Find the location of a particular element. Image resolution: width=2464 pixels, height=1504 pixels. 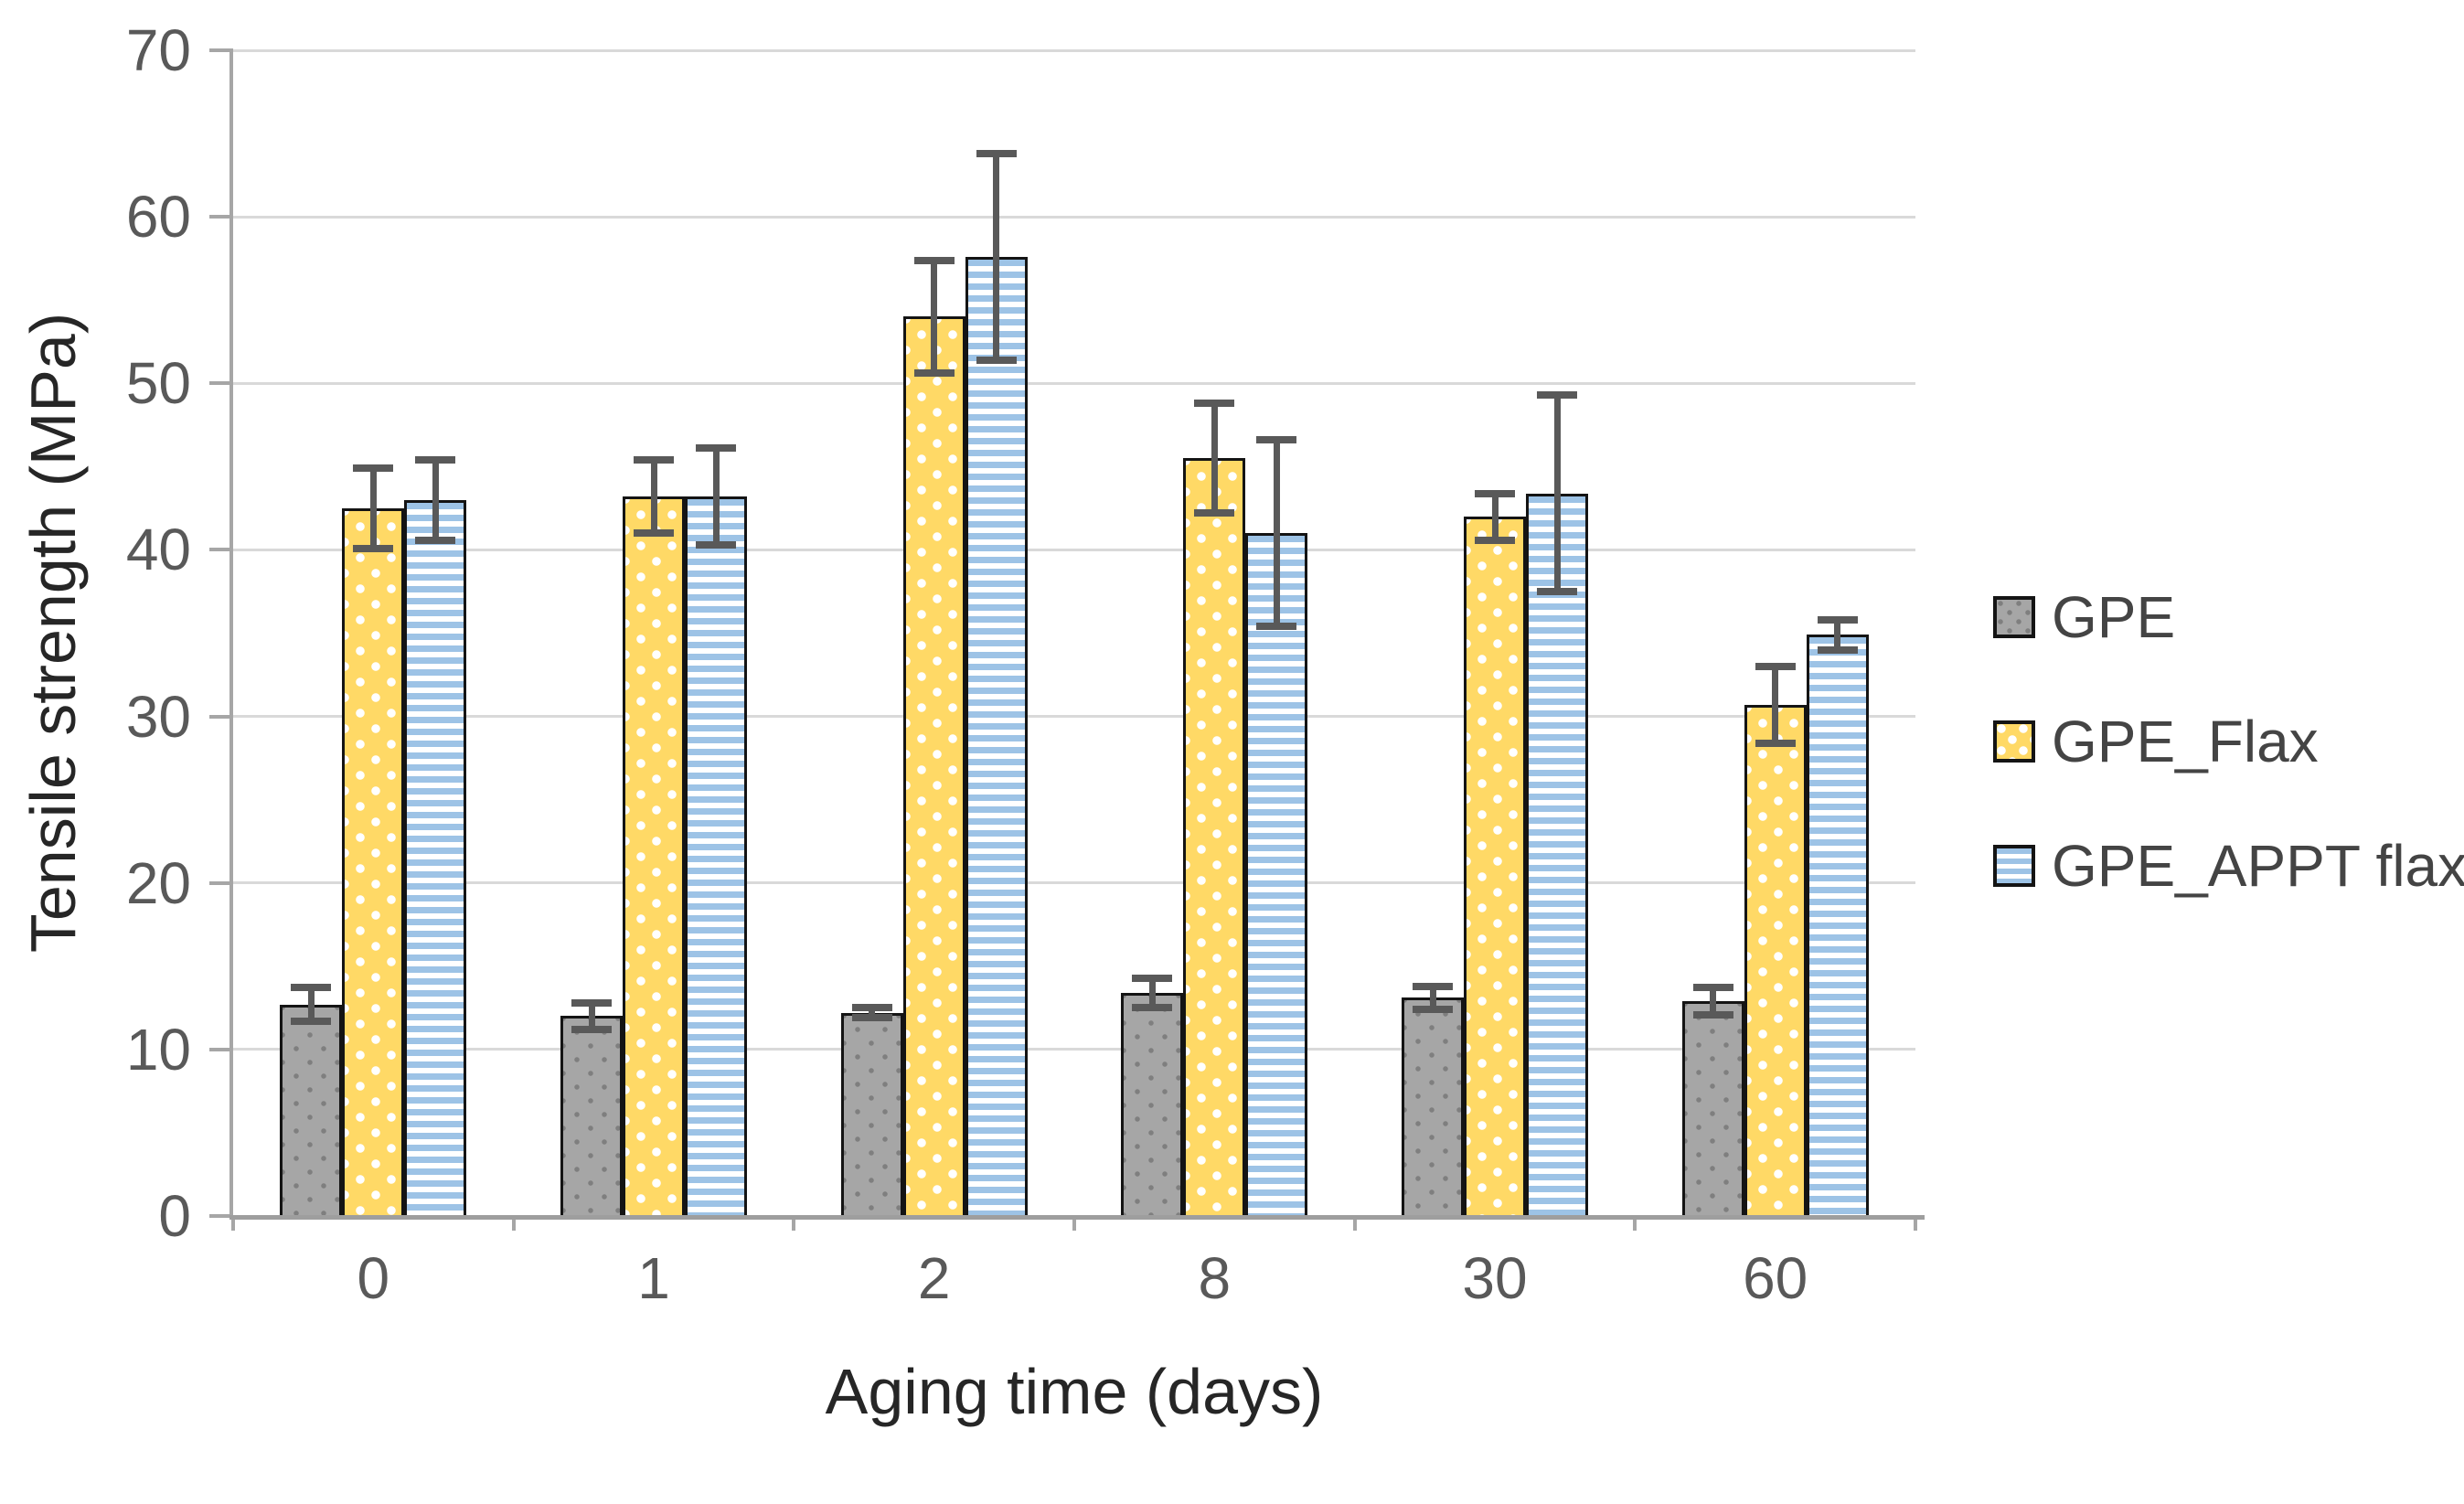

error-bar-line-GPE_APPT flax-1 is located at coordinates (716, 496).